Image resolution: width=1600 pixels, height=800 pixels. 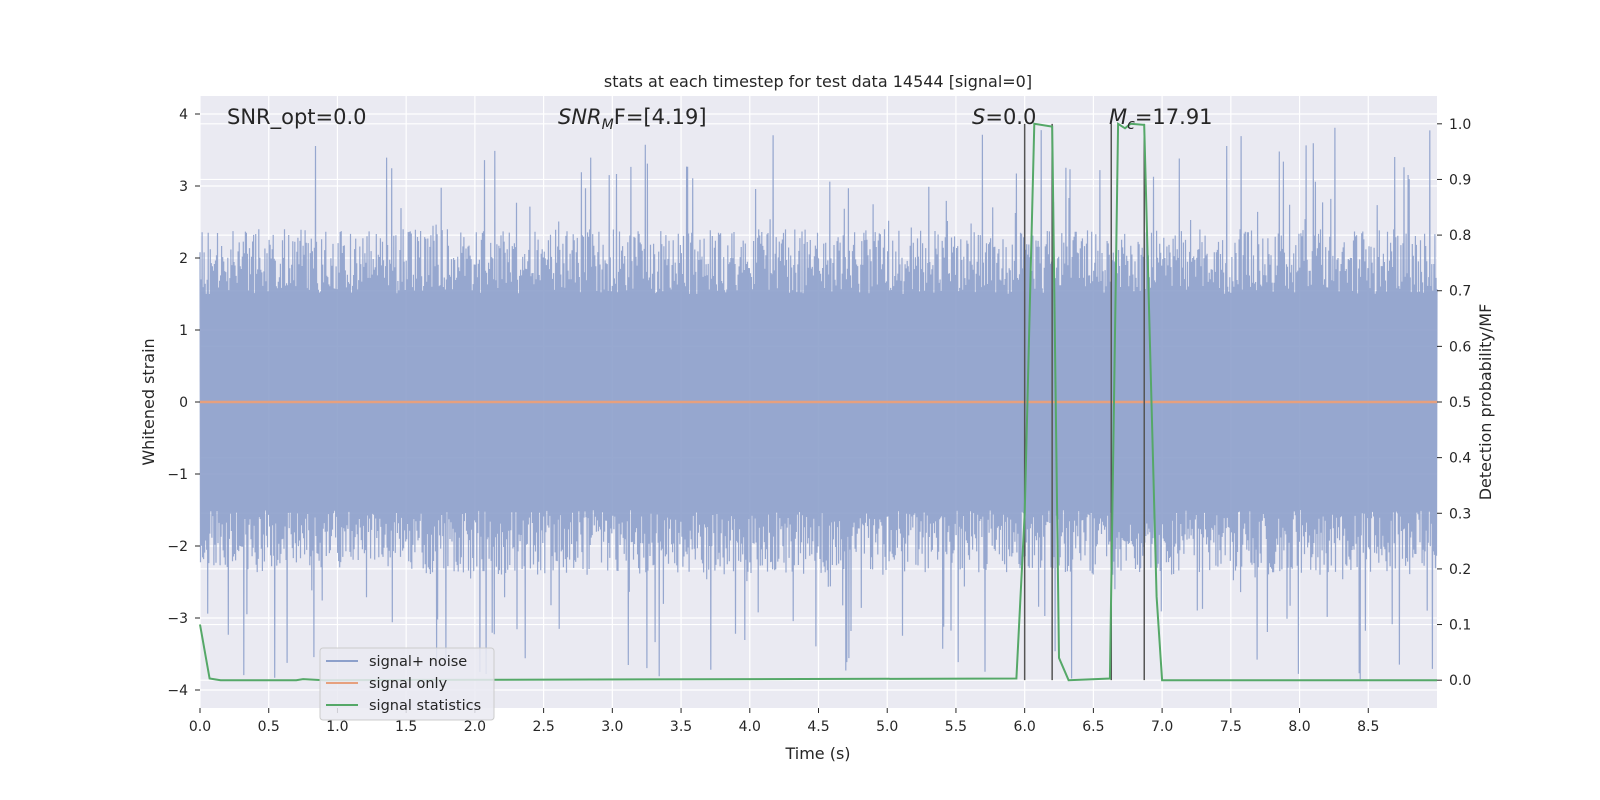 What do you see at coordinates (580, 117) in the screenshot?
I see `annotation-snr-mf-main: SNR` at bounding box center [580, 117].